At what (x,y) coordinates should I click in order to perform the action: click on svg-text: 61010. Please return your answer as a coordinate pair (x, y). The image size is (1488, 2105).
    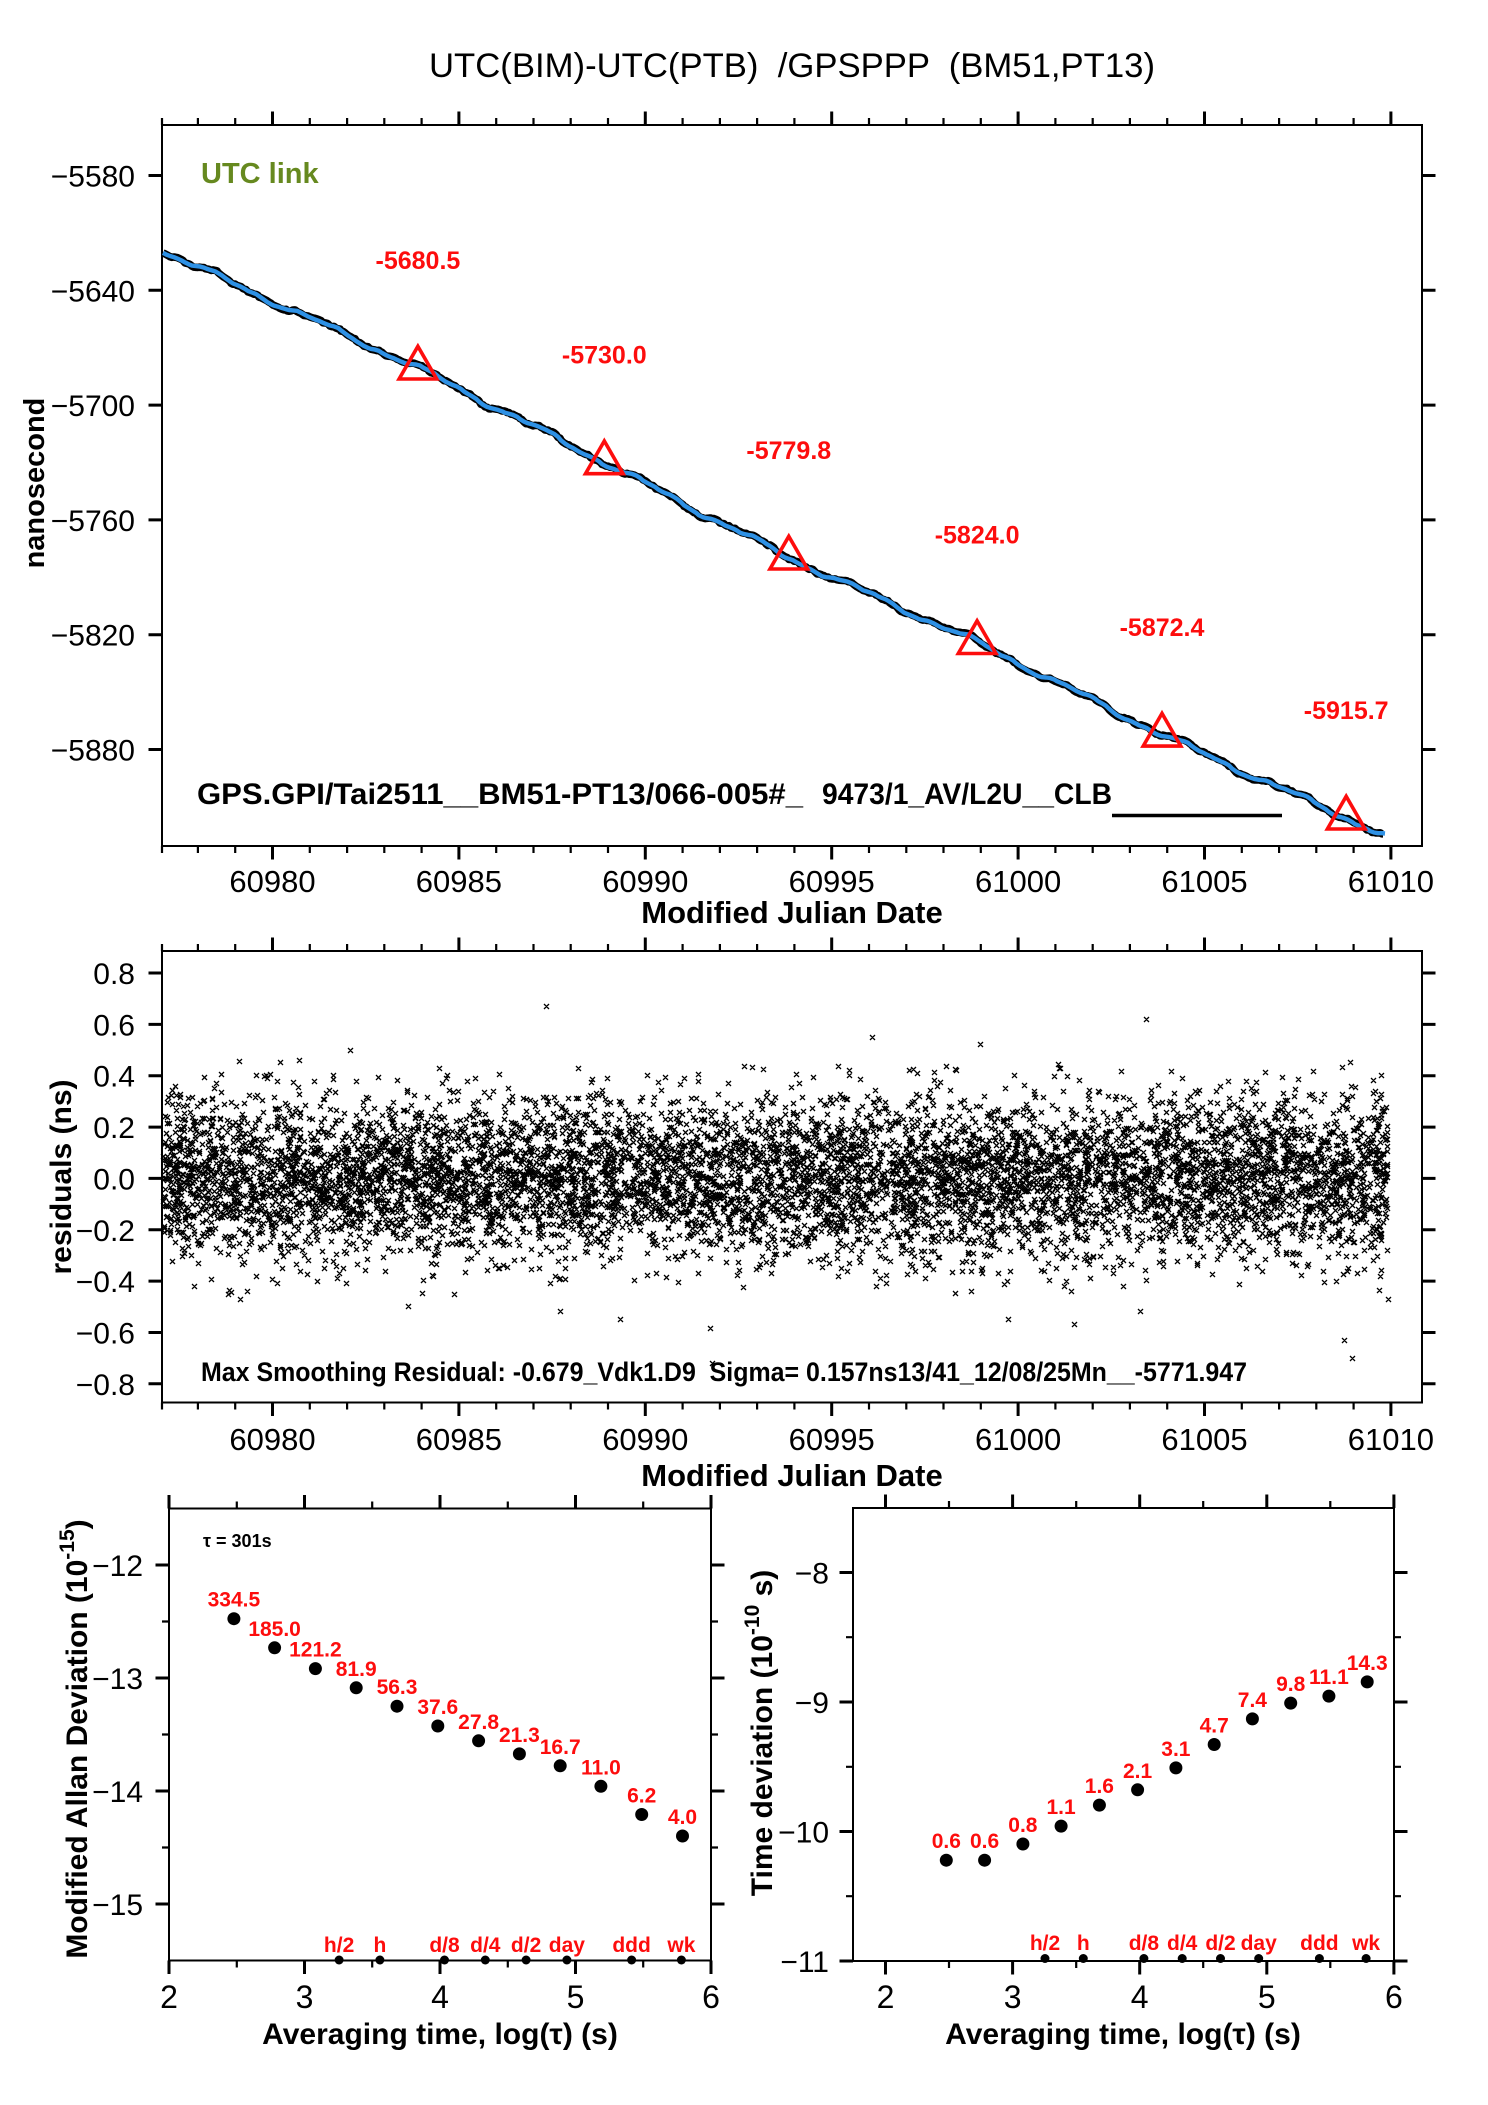
    Looking at the image, I should click on (1391, 881).